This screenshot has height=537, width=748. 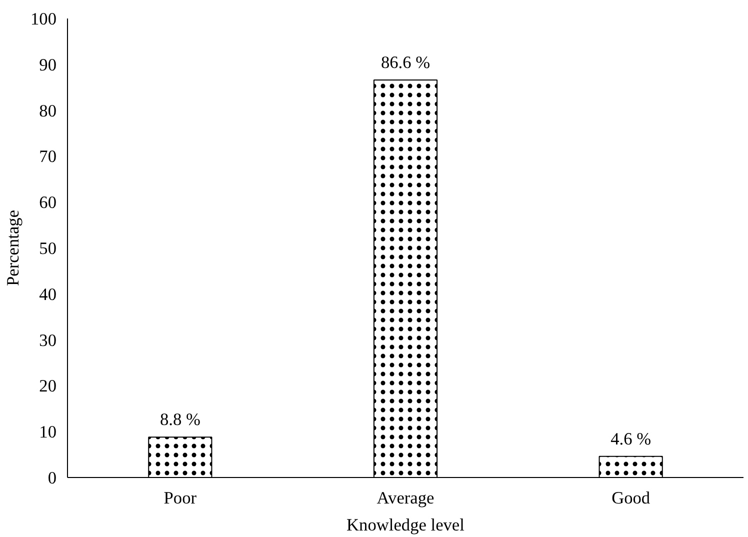 I want to click on data-label: 4.6 %, so click(x=631, y=438).